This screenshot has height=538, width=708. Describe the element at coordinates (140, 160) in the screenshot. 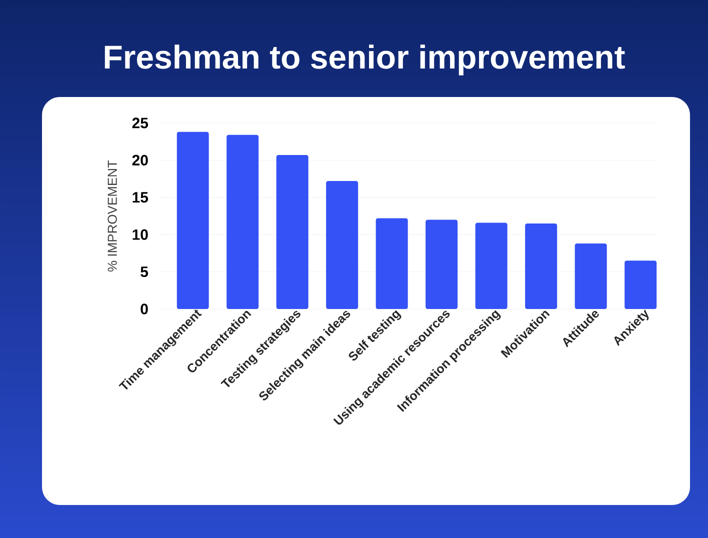

I see `y-tick-label: 20` at that location.